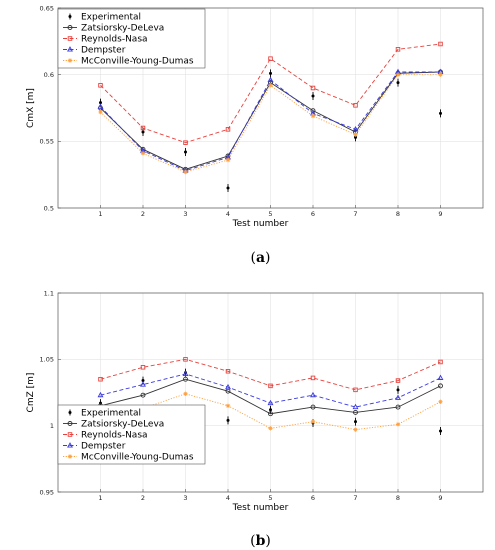  I want to click on y-tick-label: 1.05, so click(47, 360).